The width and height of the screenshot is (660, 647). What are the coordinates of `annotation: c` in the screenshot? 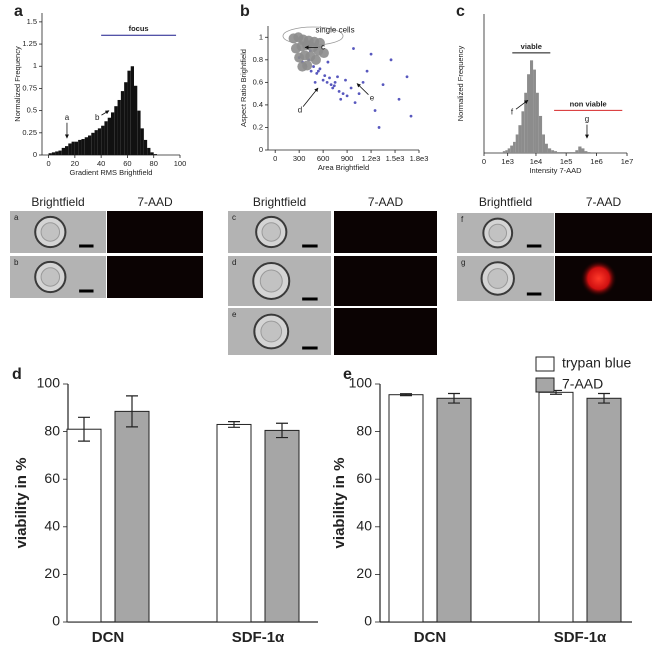 It's located at (323, 47).